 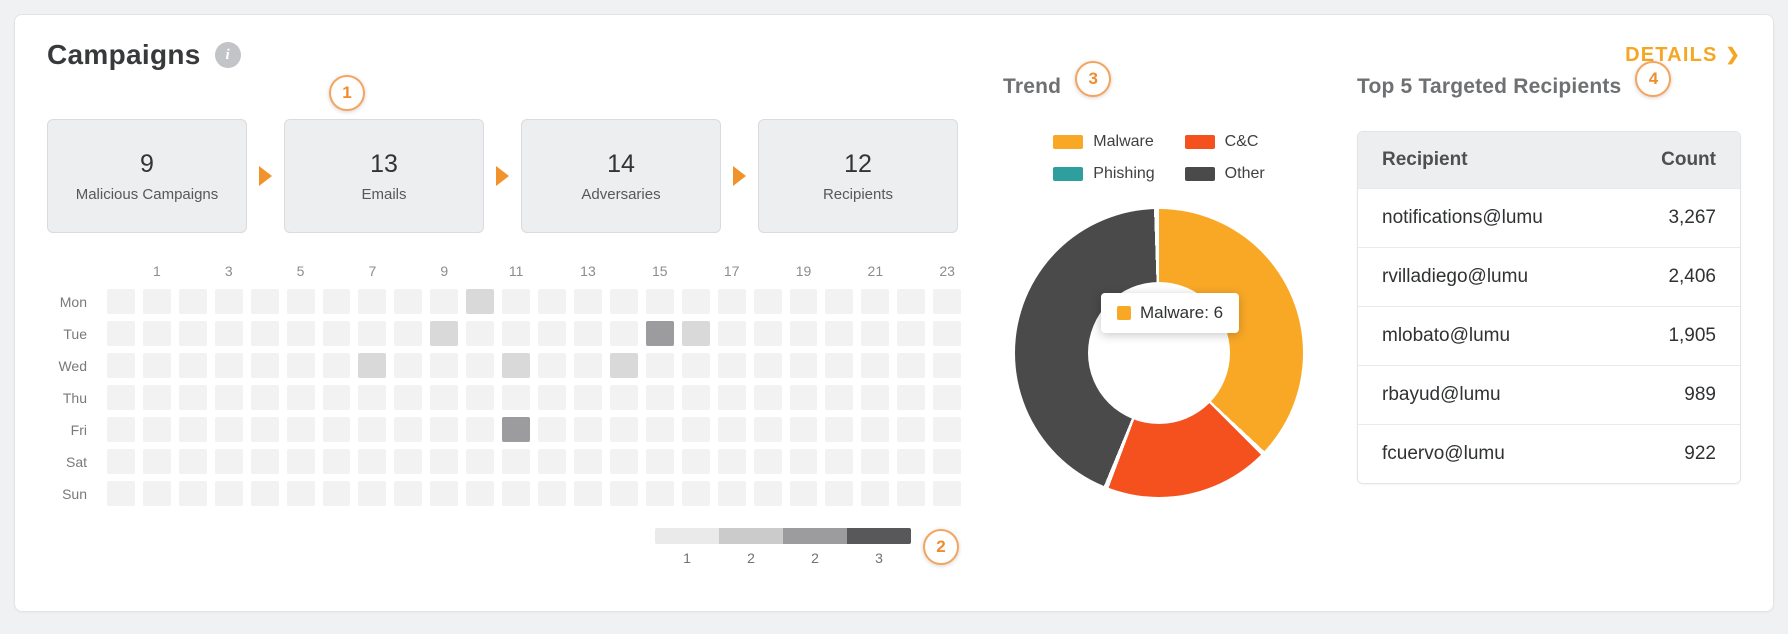 I want to click on legend-item-cc: C&C, so click(x=1224, y=142).